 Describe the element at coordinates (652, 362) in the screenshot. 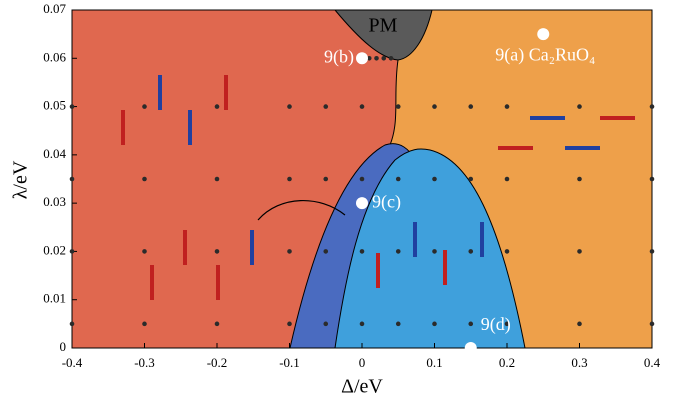

I see `x-tick-label: 0.4` at that location.